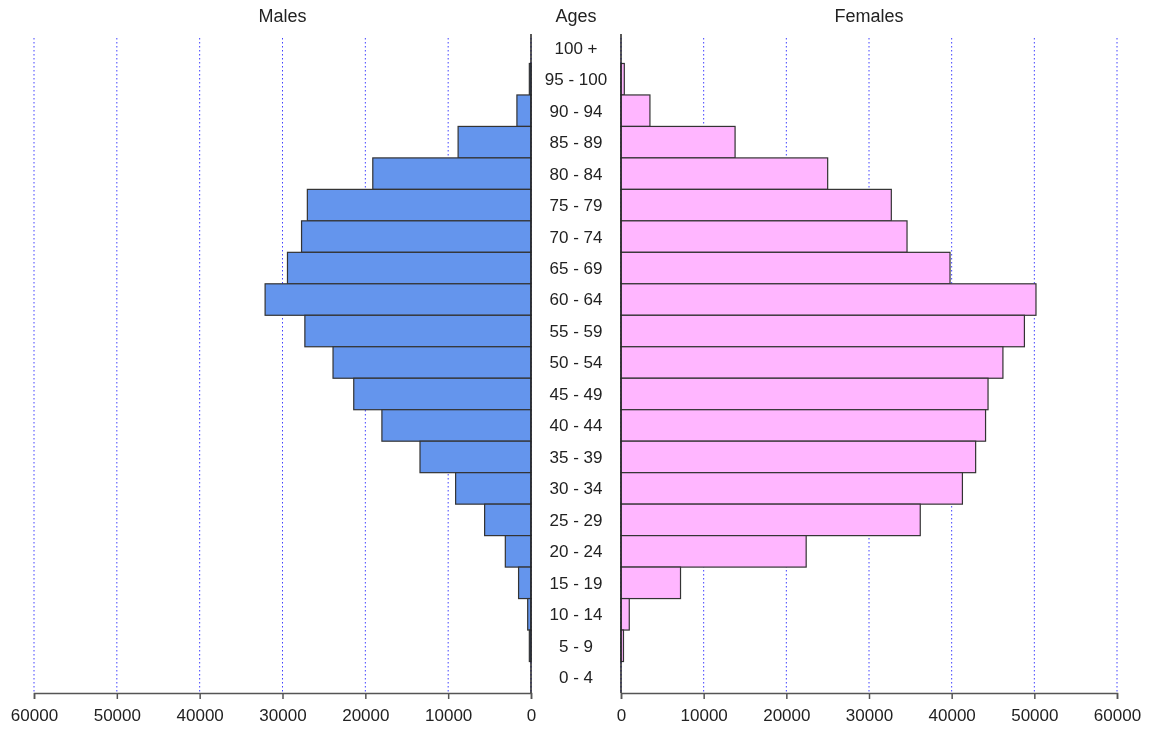 Image resolution: width=1149 pixels, height=733 pixels. I want to click on y-tick-label: 25 - 29, so click(576, 520).